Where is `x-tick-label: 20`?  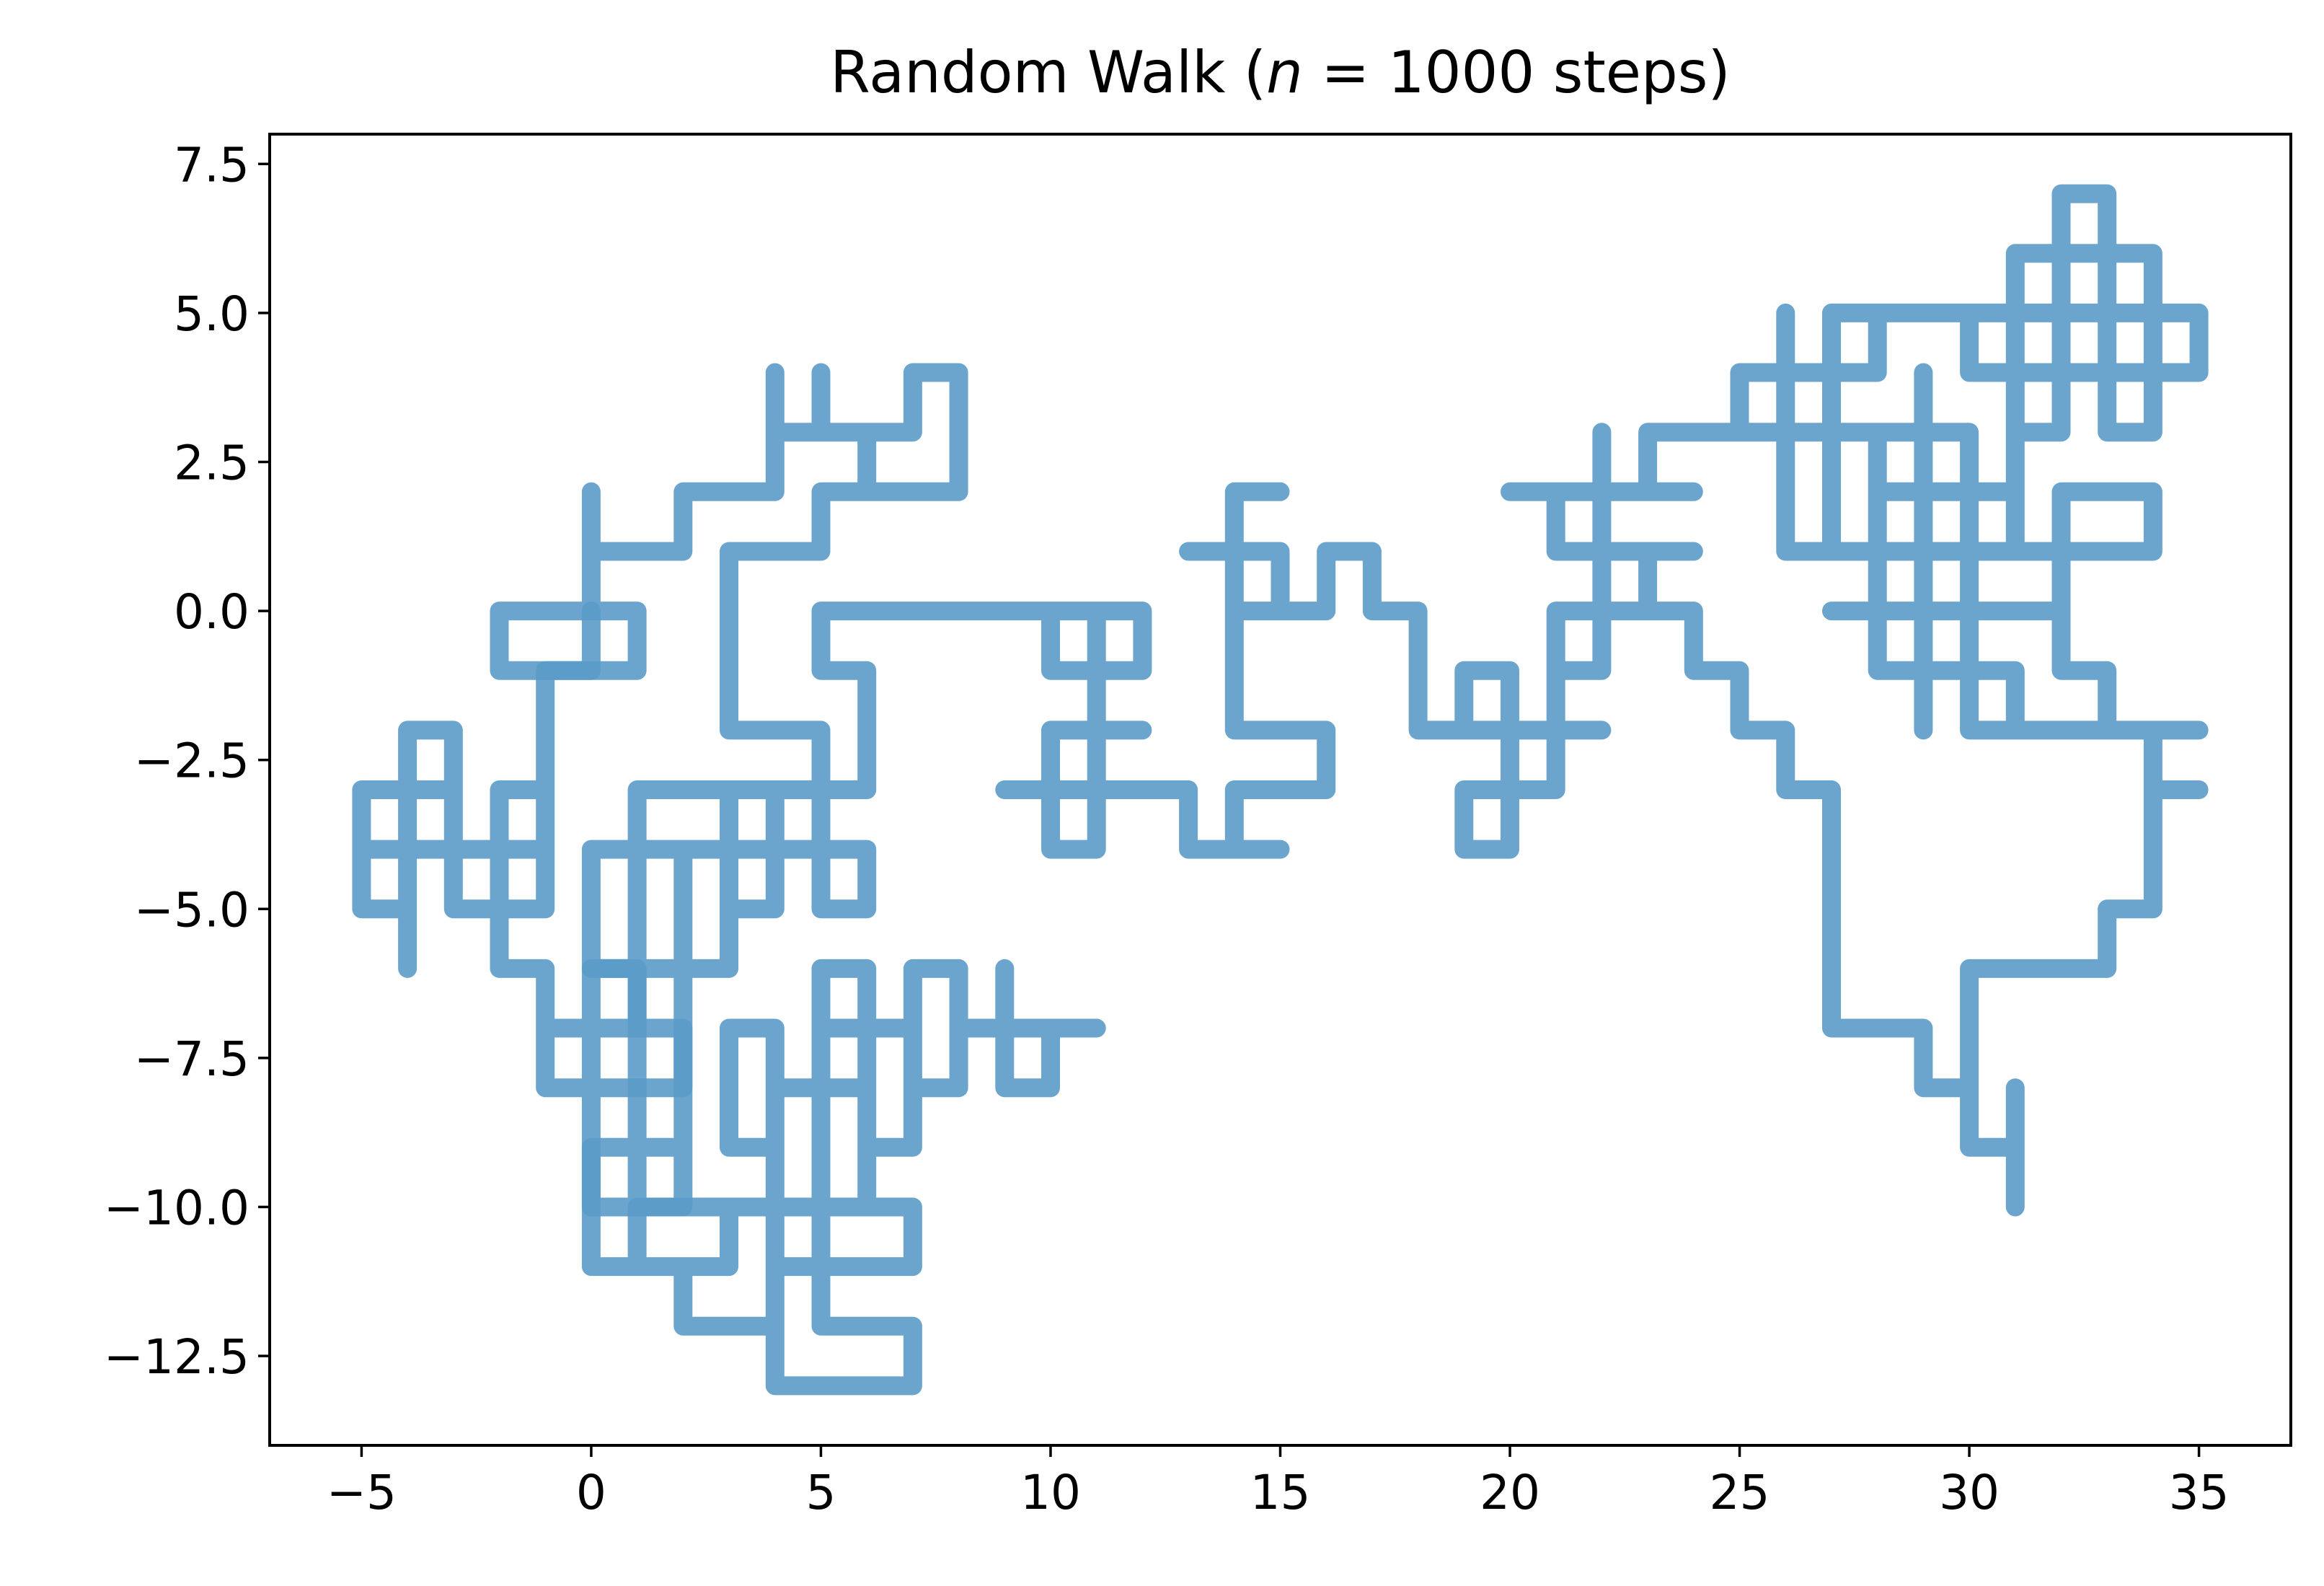 x-tick-label: 20 is located at coordinates (1510, 1492).